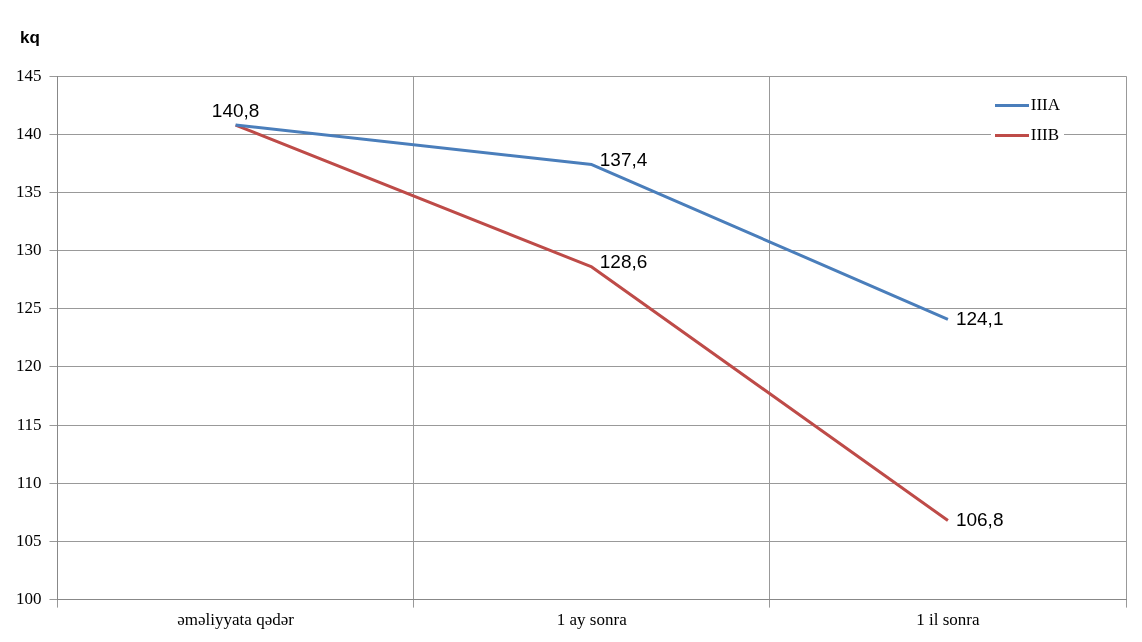  I want to click on x-tick-label: əməliyyata qədər, so click(236, 620).